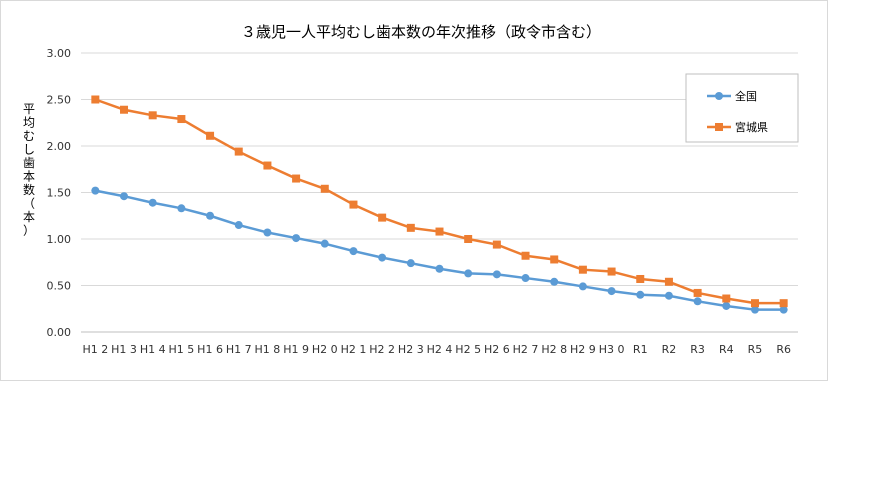 The image size is (890, 479). Describe the element at coordinates (59, 193) in the screenshot. I see `y-axis-ticks: 0.00 0.50 1.00 1.50 2.00 2.50 3.00` at that location.